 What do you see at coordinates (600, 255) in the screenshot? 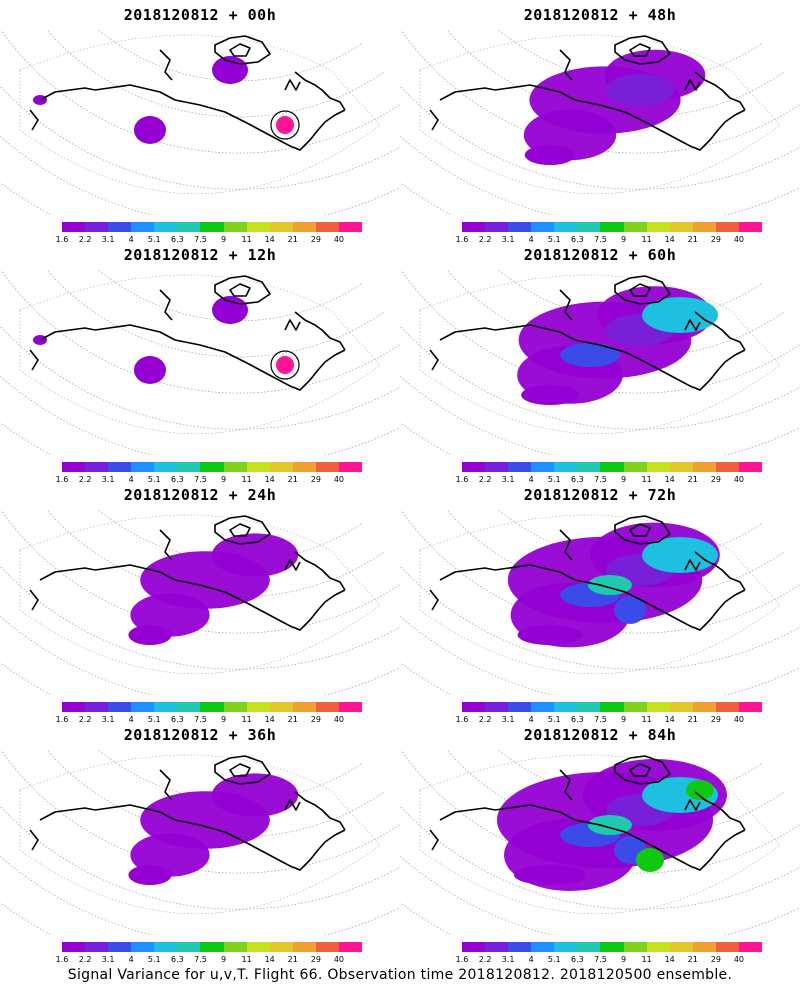
I see `panel-title: 2018120812 + 60h` at bounding box center [600, 255].